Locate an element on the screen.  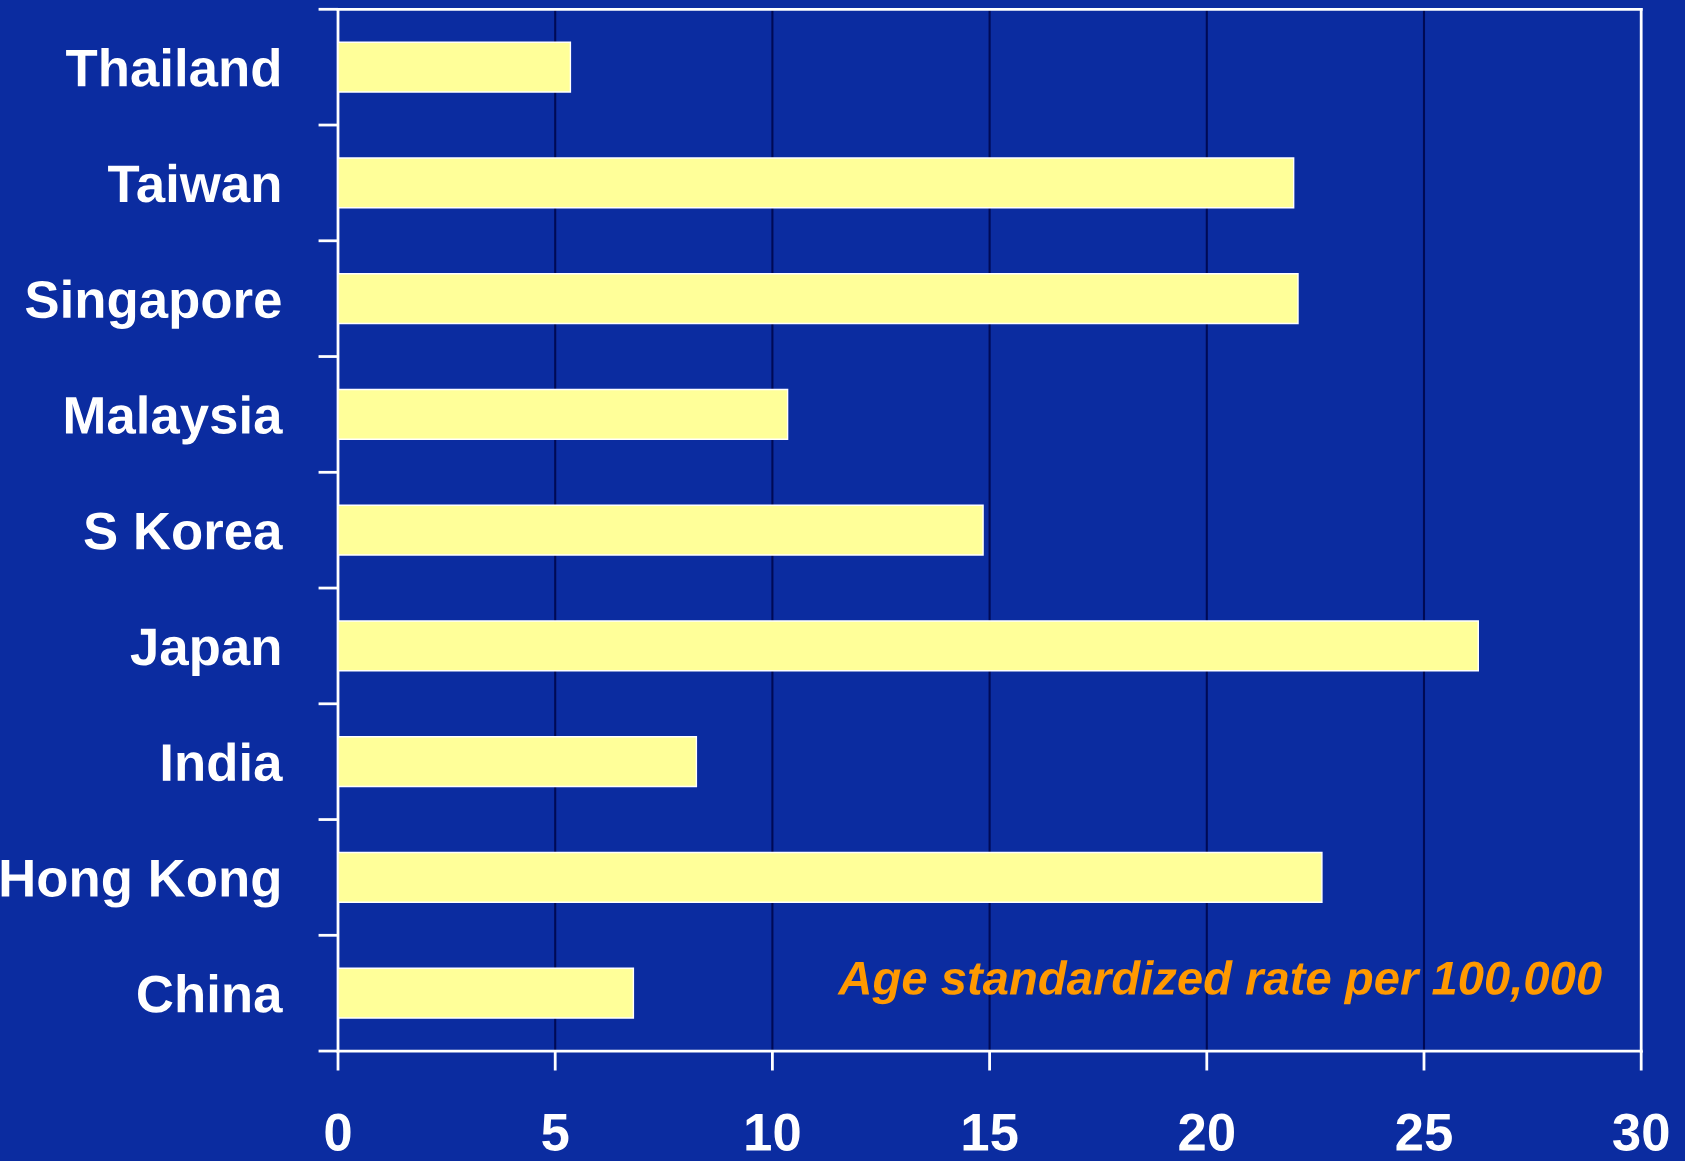
annotation: Age standardized rate per 100,000 is located at coordinates (1219, 982).